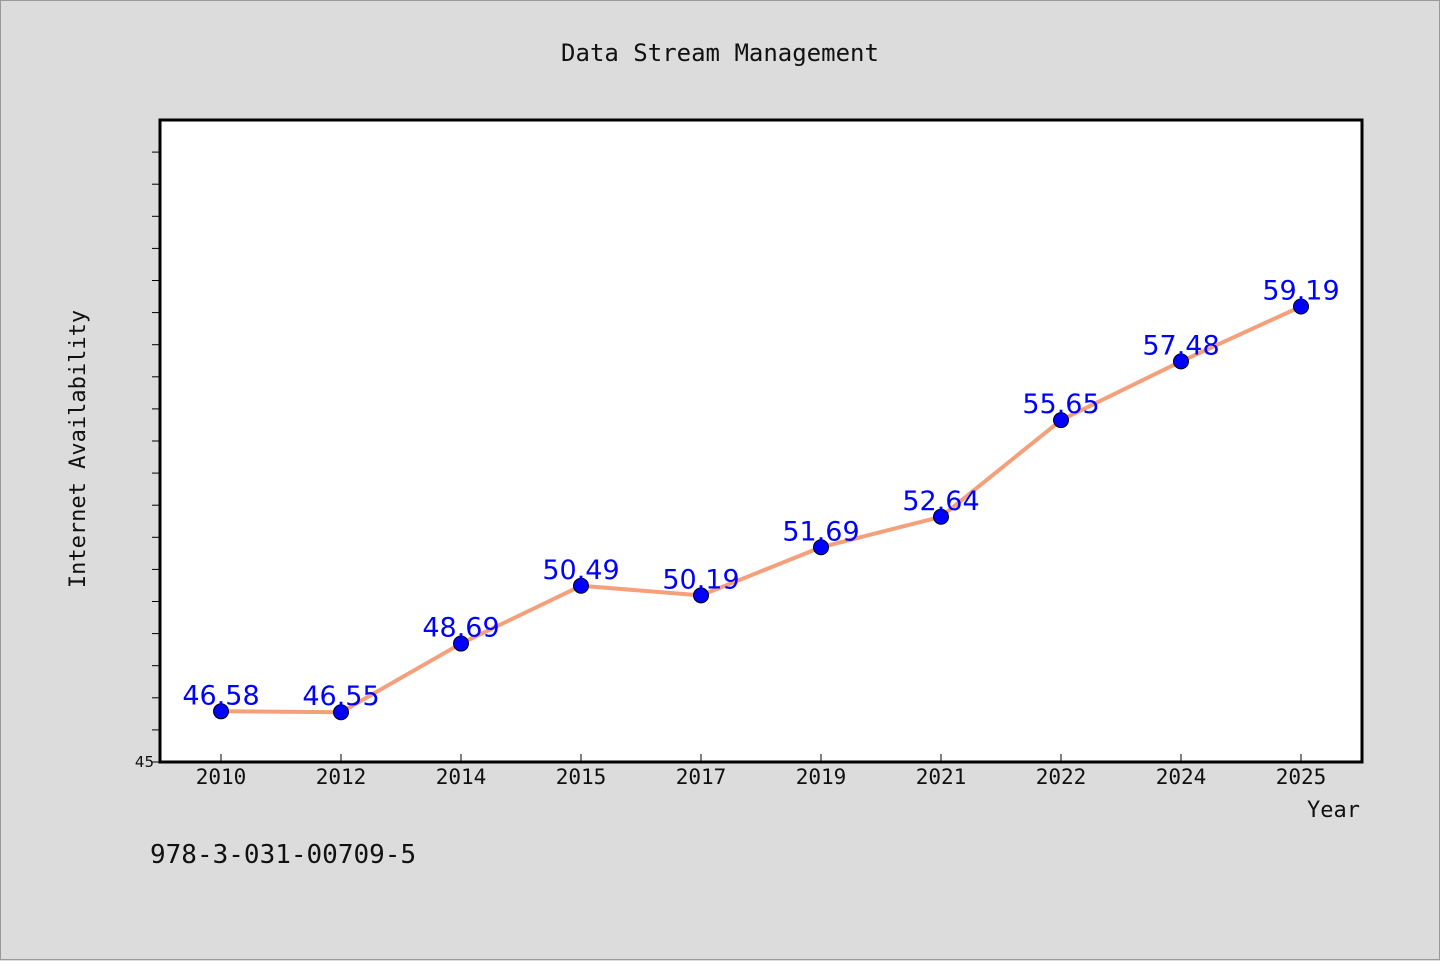  Describe the element at coordinates (940, 501) in the screenshot. I see `data-label: 52.64` at that location.